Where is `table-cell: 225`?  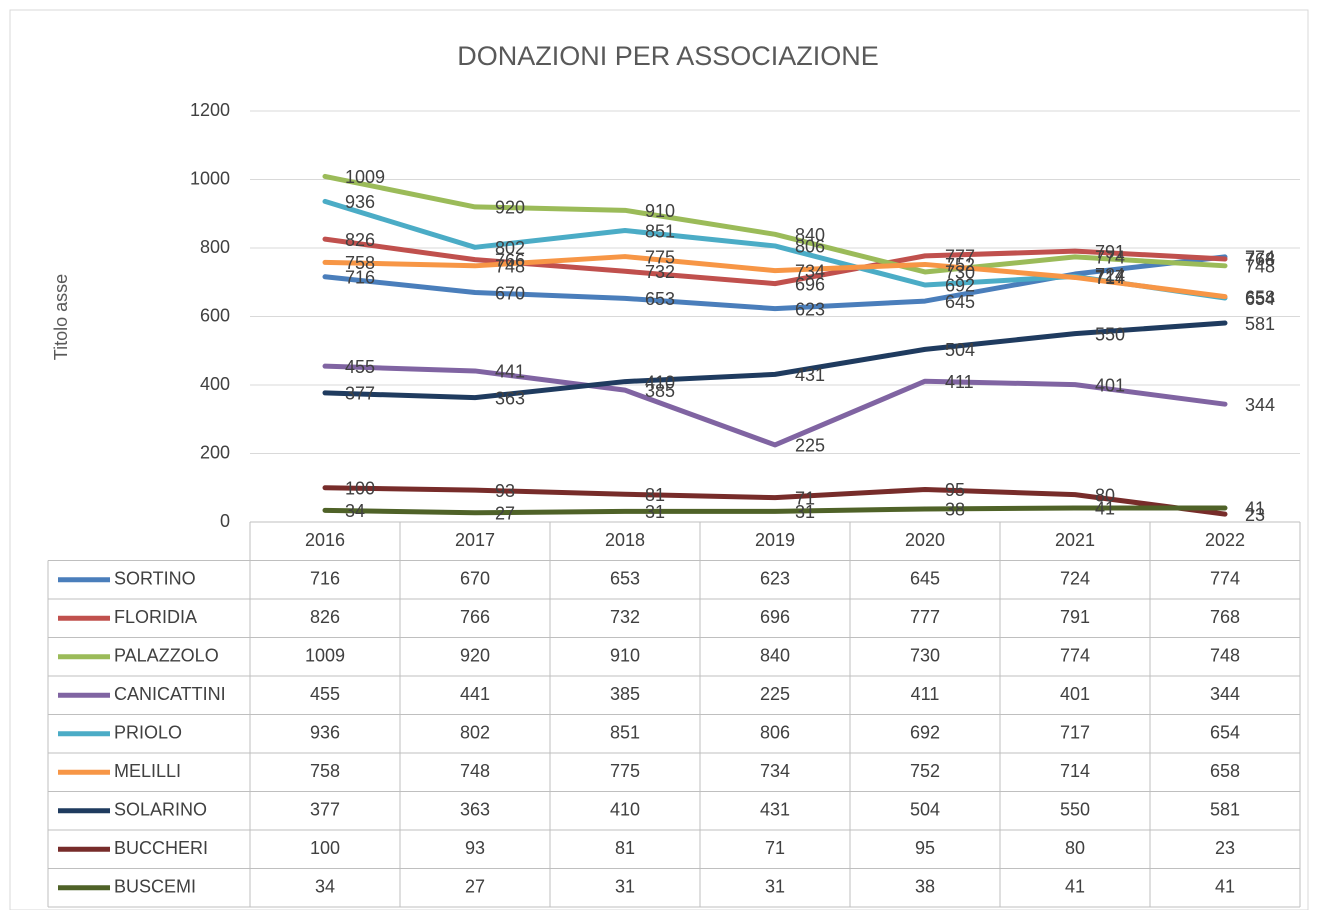
table-cell: 225 is located at coordinates (775, 694).